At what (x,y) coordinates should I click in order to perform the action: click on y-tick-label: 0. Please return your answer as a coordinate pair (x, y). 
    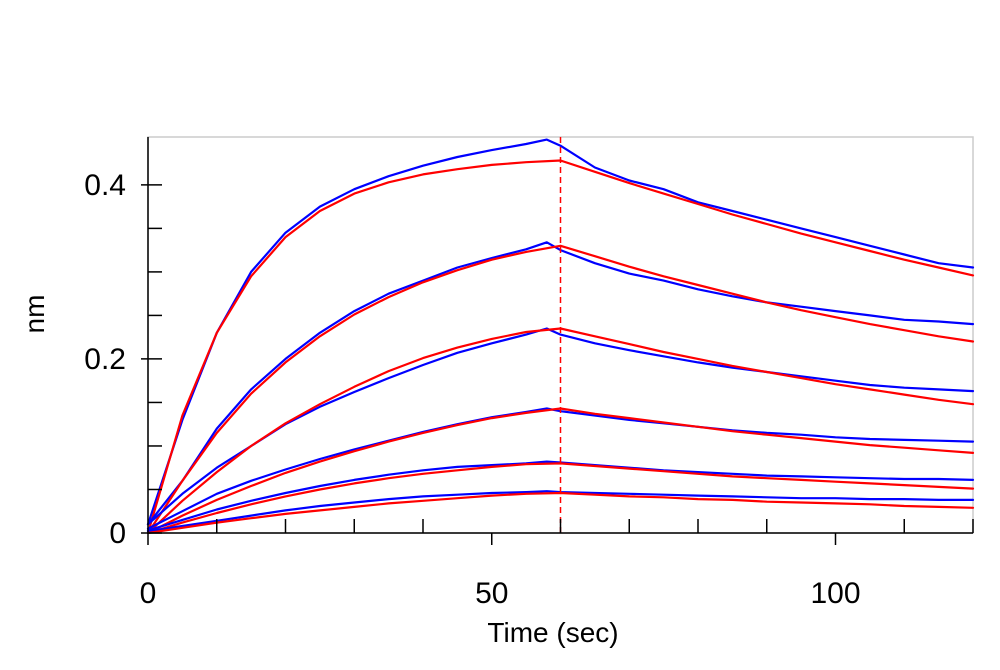
    Looking at the image, I should click on (117, 533).